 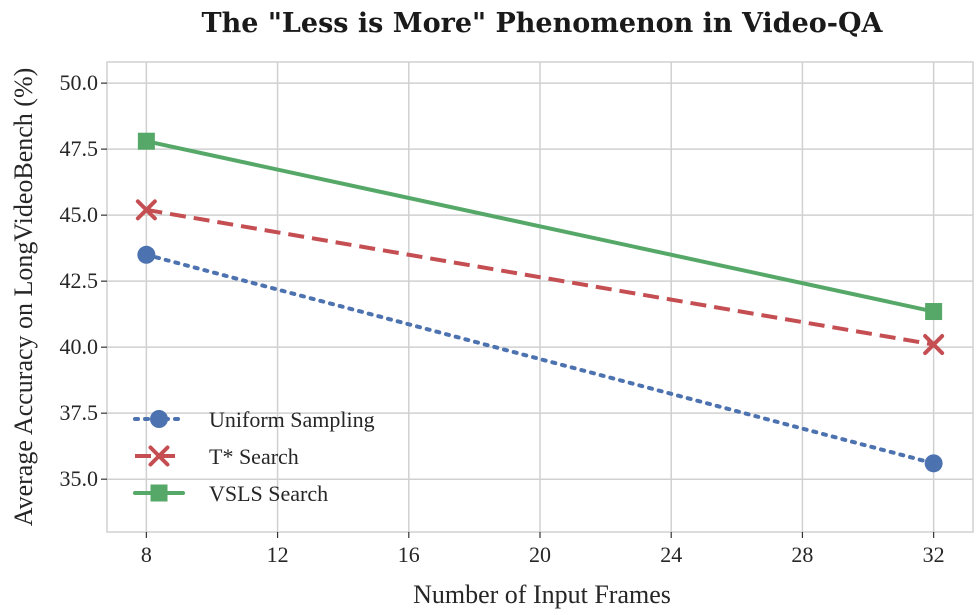 I want to click on y-tick-label: 45.0, so click(x=79, y=214).